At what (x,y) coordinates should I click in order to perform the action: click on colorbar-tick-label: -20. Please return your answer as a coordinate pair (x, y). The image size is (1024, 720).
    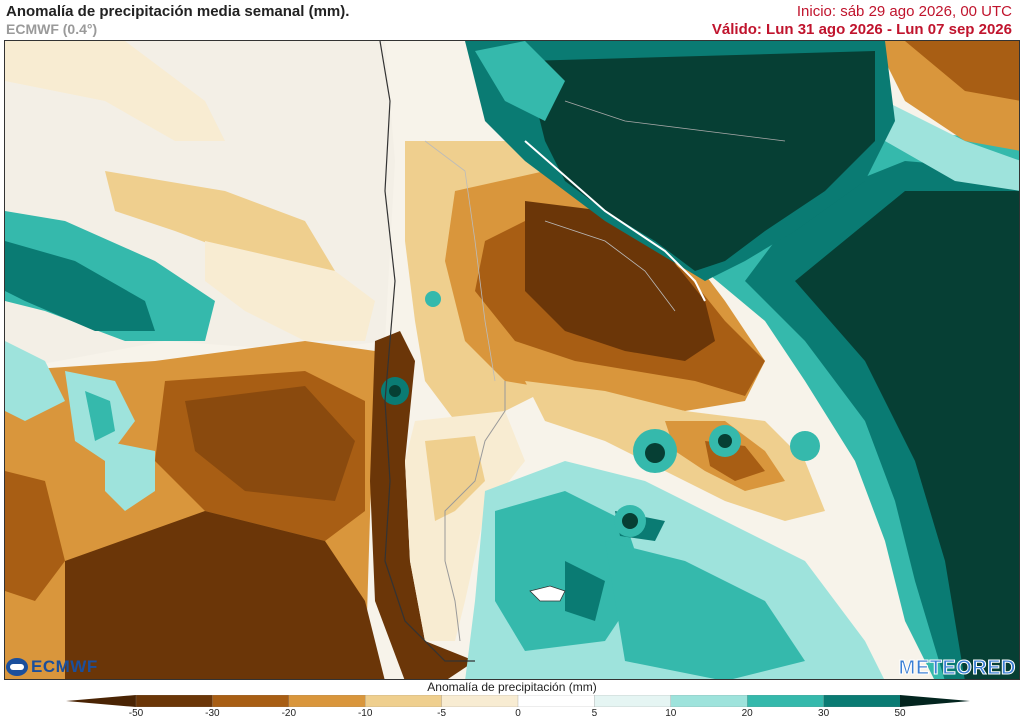
    Looking at the image, I should click on (289, 713).